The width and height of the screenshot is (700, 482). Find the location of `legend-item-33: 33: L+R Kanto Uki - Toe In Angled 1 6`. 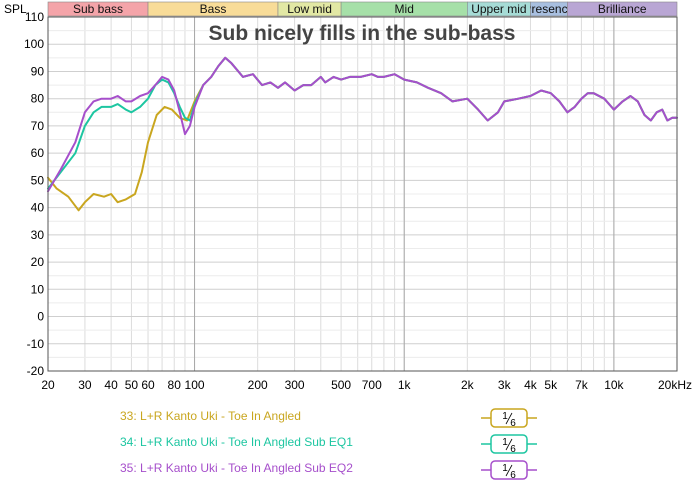

legend-item-33: 33: L+R Kanto Uki - Toe In Angled 1 6 is located at coordinates (350, 418).